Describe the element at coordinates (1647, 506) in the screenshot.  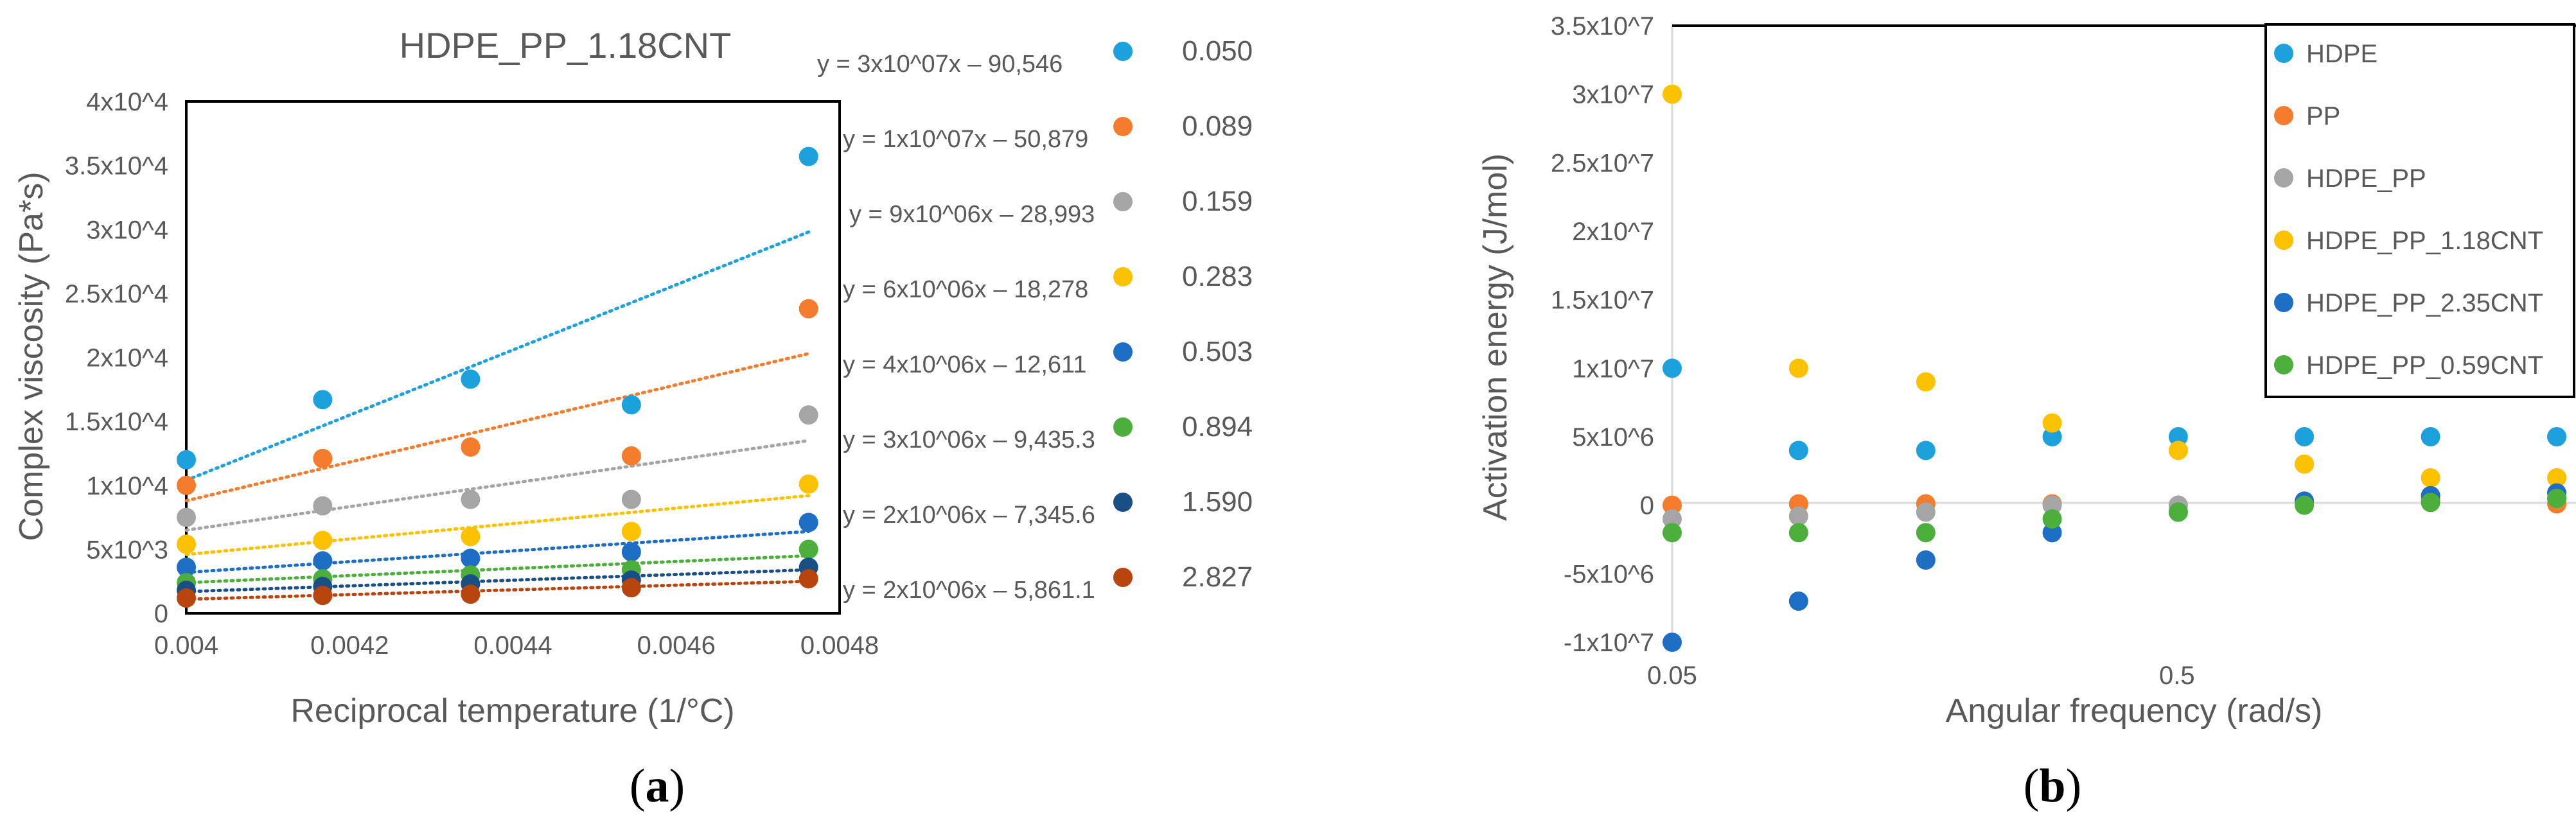
I see `y-tick-label: 0` at that location.